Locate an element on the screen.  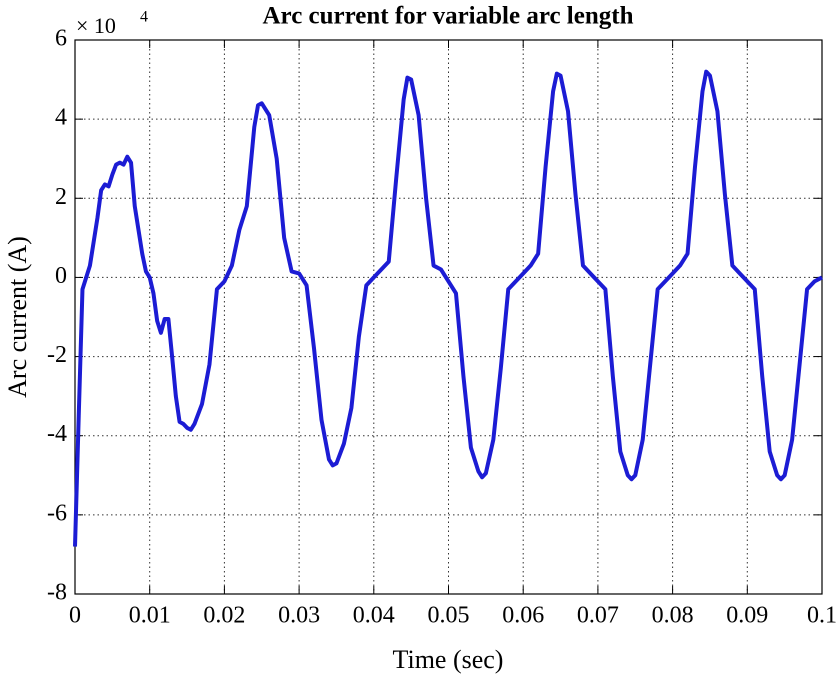
y-multiplier-exponent: 4 is located at coordinates (144, 17).